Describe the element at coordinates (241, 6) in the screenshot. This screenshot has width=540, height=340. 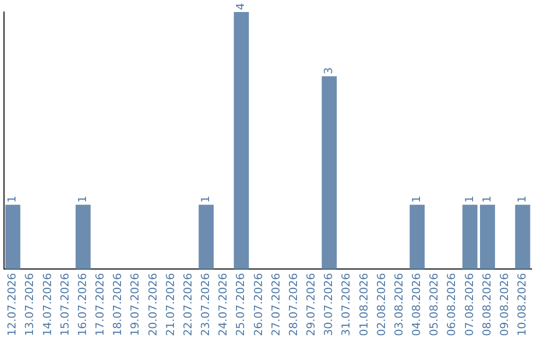
I see `data-label: 4` at that location.